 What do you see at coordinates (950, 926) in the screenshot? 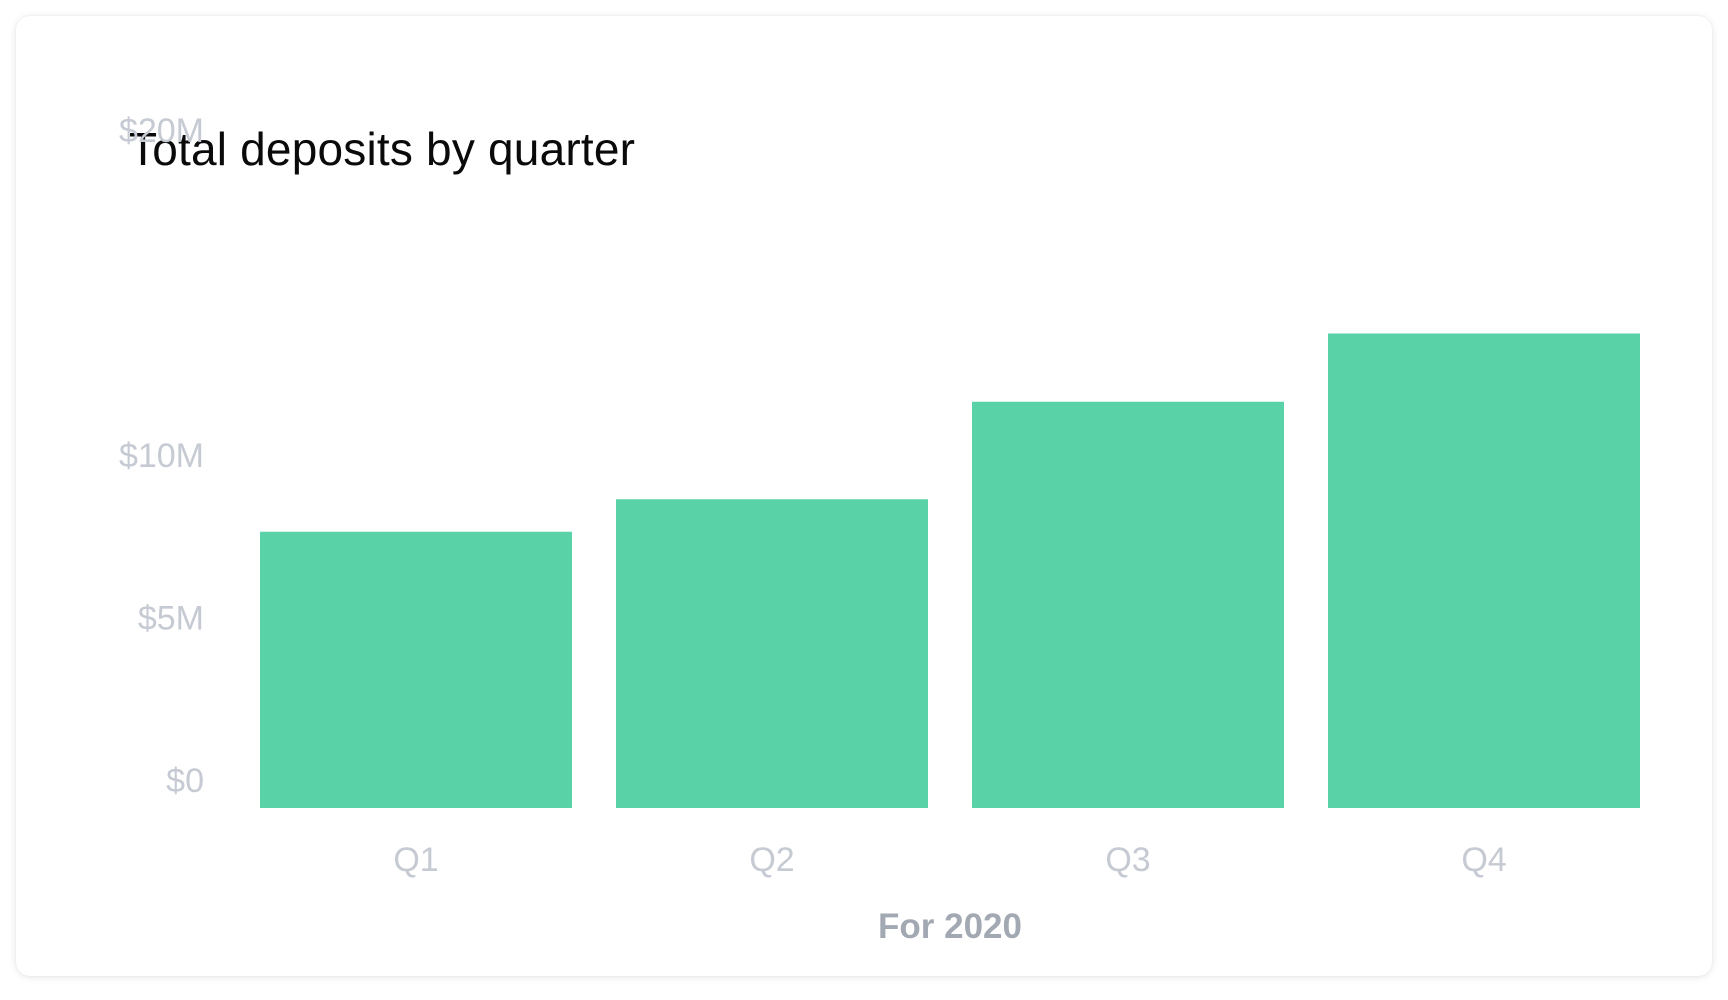
I see `x-axis-label: For 2020` at bounding box center [950, 926].